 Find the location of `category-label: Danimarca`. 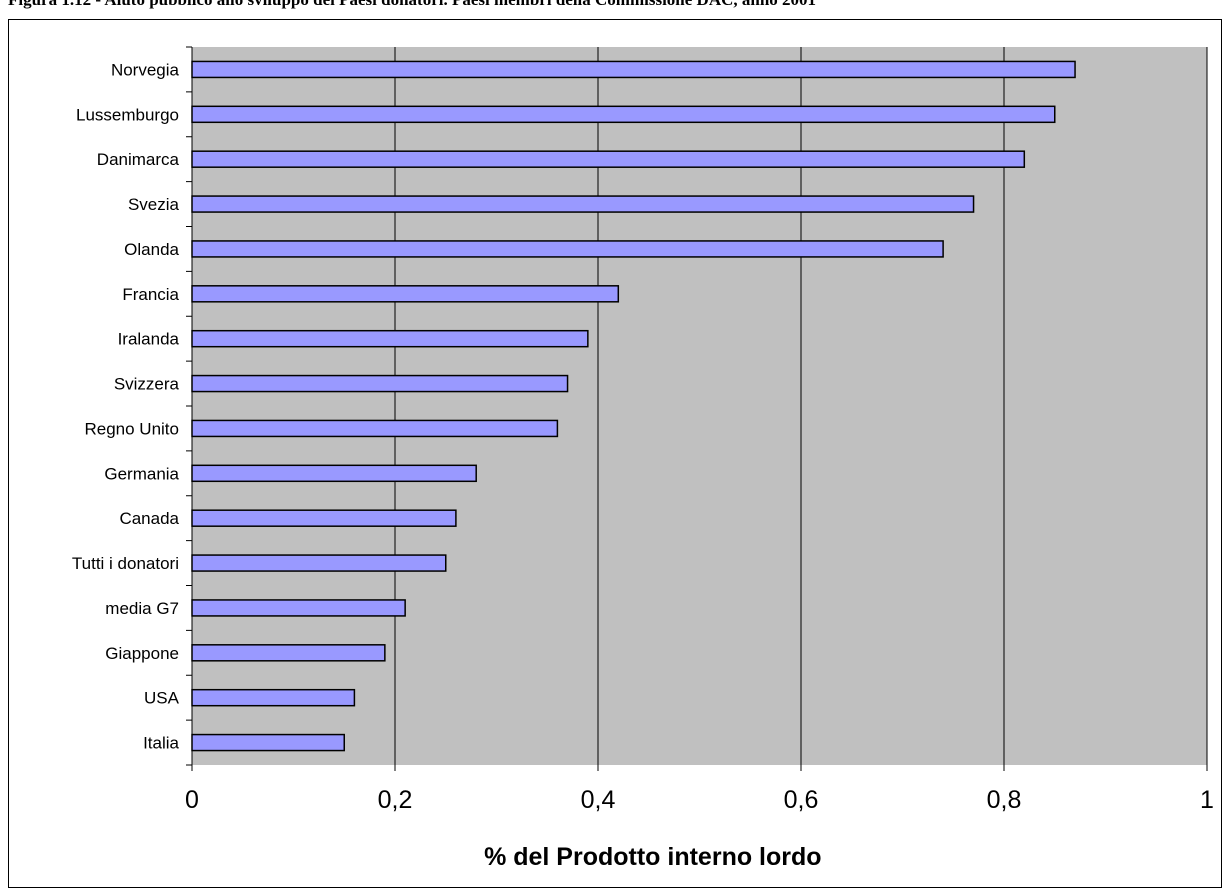

category-label: Danimarca is located at coordinates (138, 159).